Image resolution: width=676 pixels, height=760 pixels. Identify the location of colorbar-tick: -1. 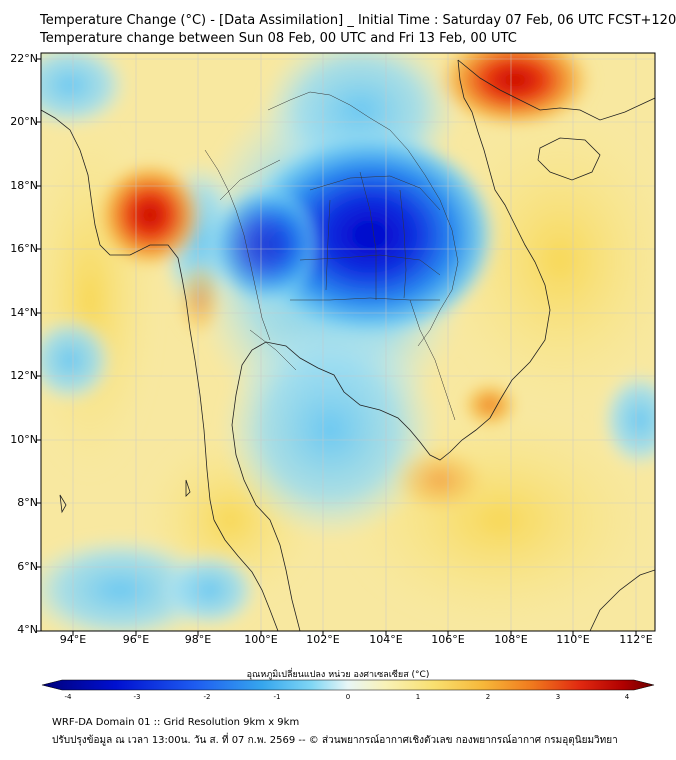
(277, 697).